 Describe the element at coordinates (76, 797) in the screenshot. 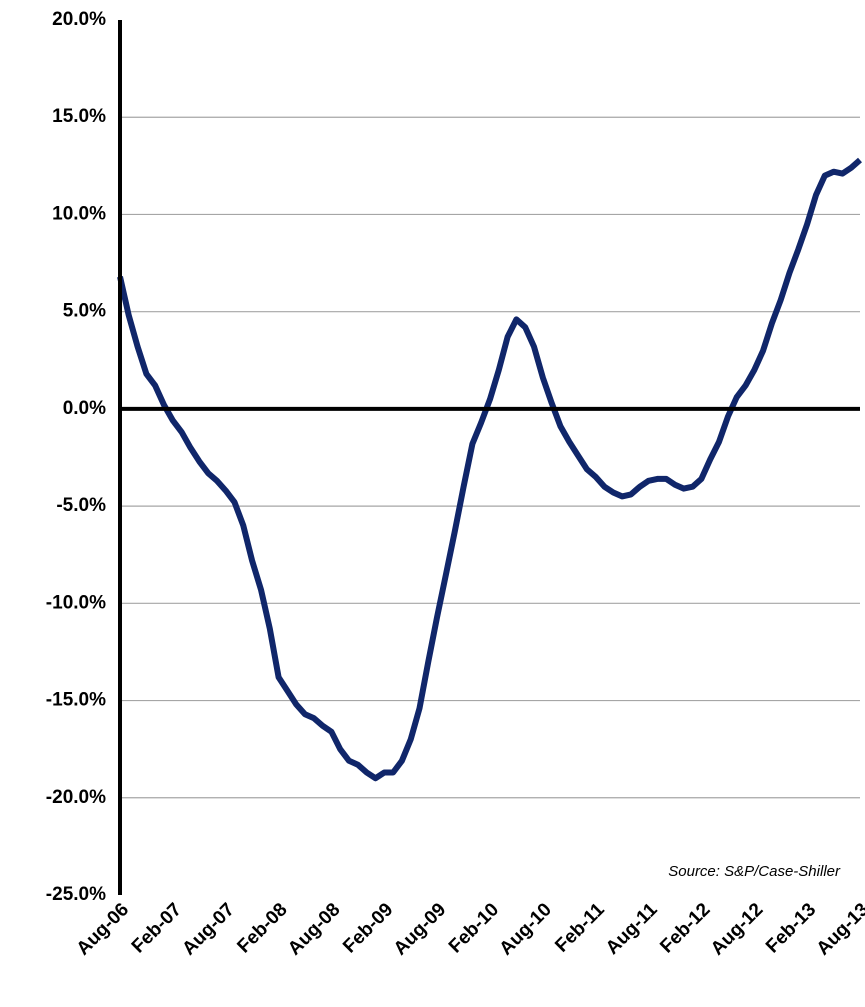

I see `y-tick-label: -20.0%` at that location.